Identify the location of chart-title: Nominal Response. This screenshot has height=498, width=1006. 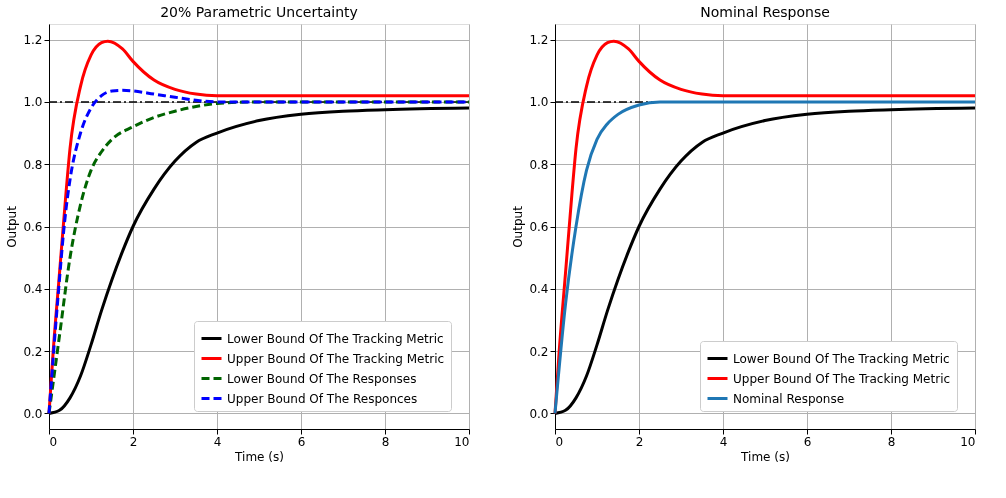
(765, 12).